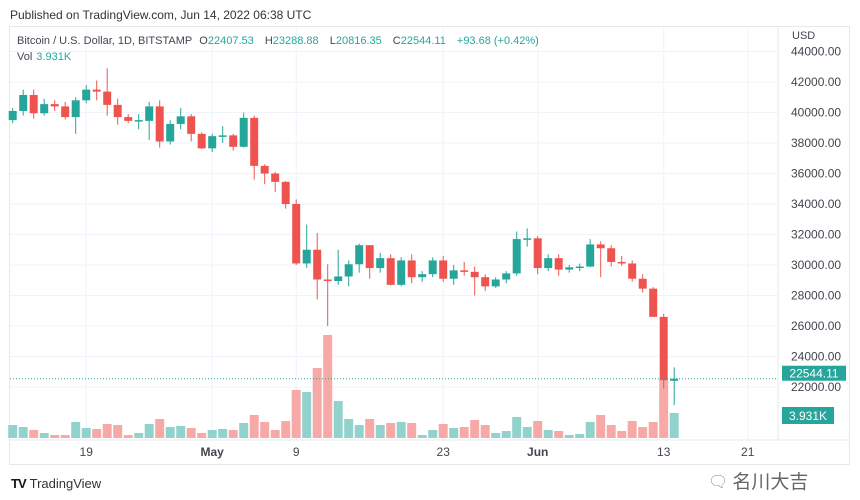  Describe the element at coordinates (105, 41) in the screenshot. I see `symbol-title: Bitcoin / U.S. Dollar, 1D, BITSTAMP` at that location.